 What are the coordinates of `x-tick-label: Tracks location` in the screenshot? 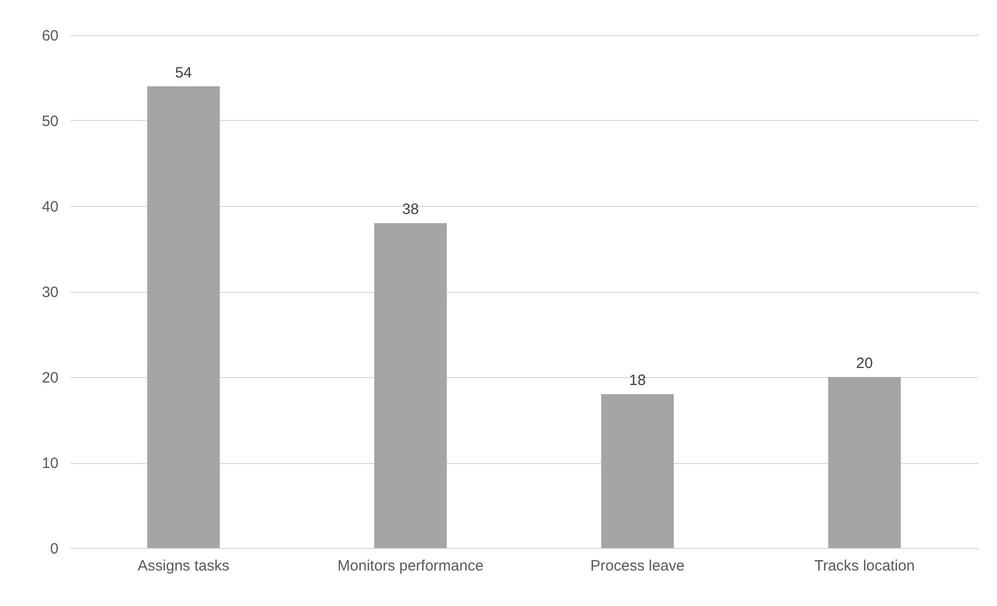 It's located at (864, 566).